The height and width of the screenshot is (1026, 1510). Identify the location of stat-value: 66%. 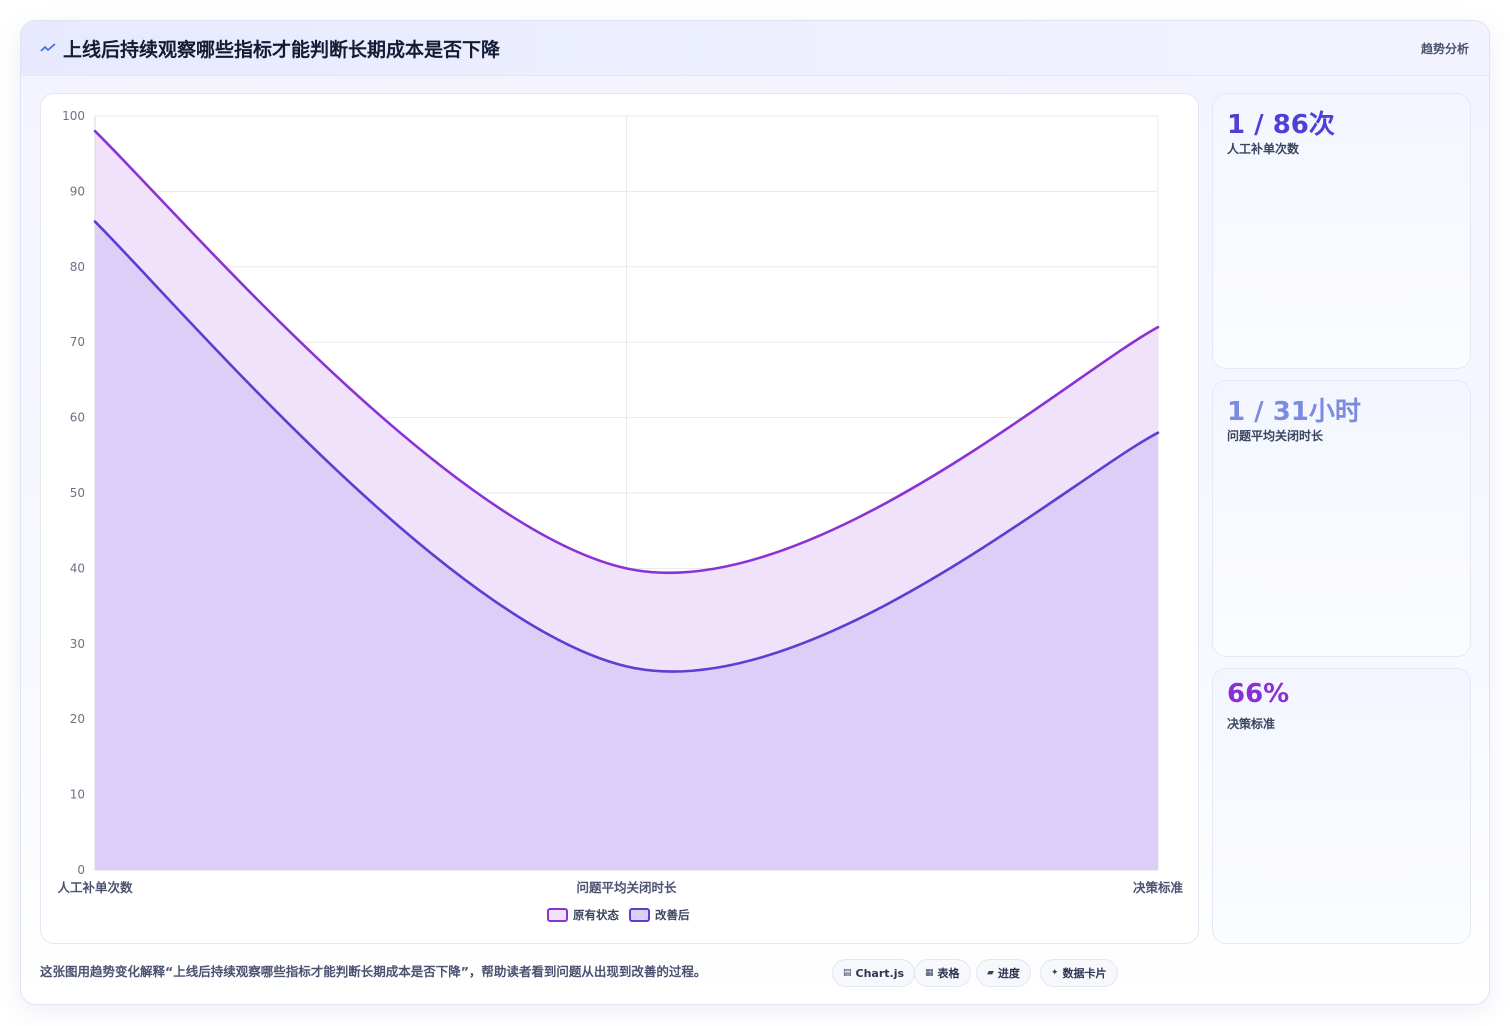
(1258, 694).